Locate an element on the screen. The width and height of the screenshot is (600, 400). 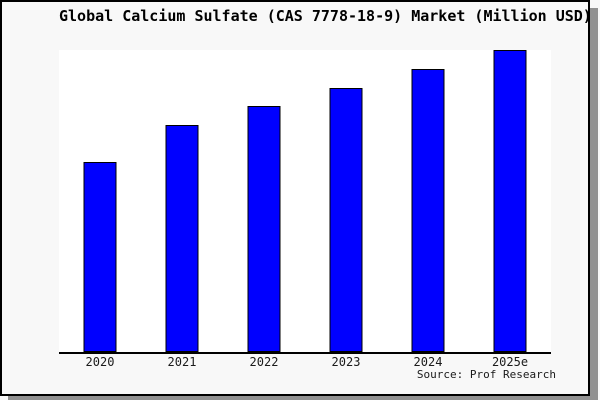
bar-2025e is located at coordinates (510, 201).